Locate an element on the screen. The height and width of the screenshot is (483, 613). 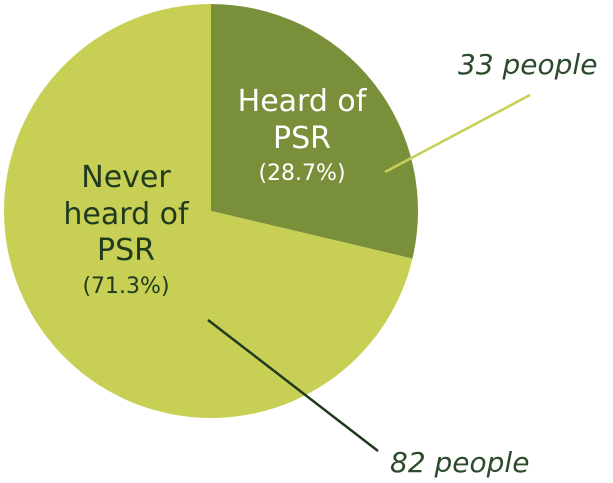
slice-category-heard: Heard of PSR is located at coordinates (302, 120).